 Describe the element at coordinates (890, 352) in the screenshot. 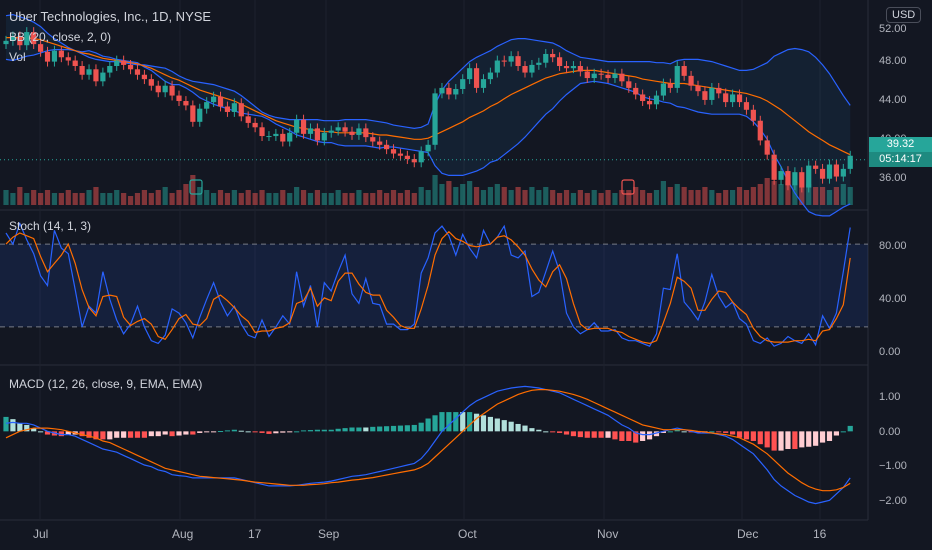

I see `stoch-tick-label: 0.00` at that location.